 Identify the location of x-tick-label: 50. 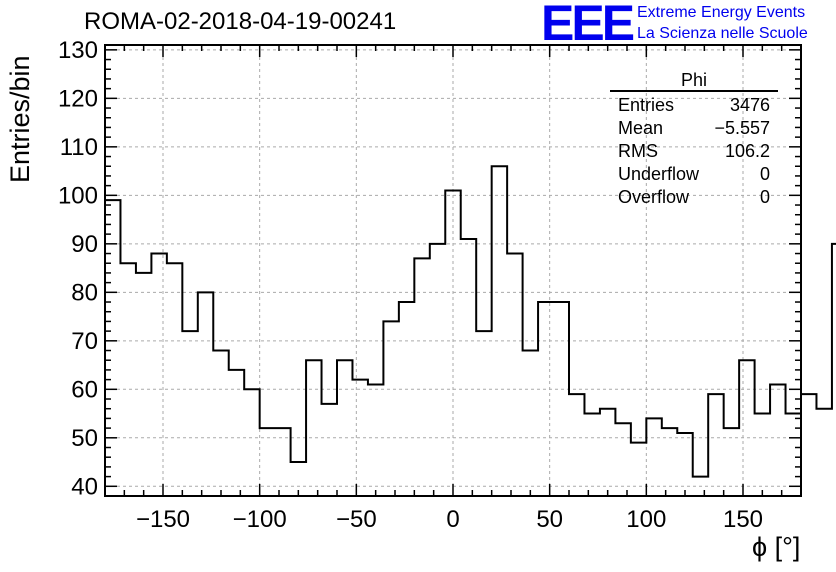
(549, 519).